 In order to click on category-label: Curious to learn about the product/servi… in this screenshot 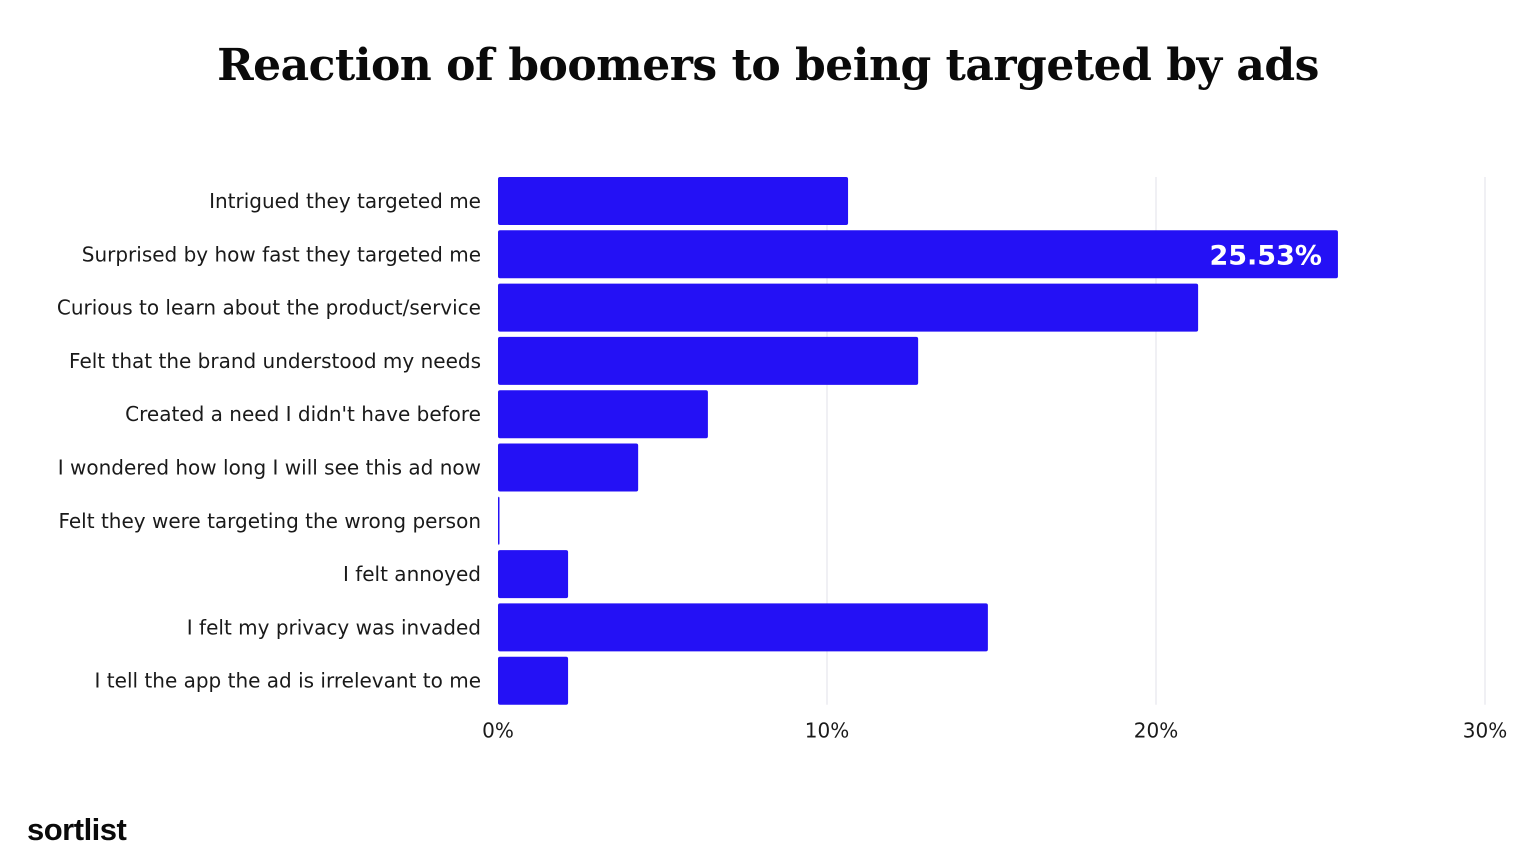, I will do `click(269, 308)`.